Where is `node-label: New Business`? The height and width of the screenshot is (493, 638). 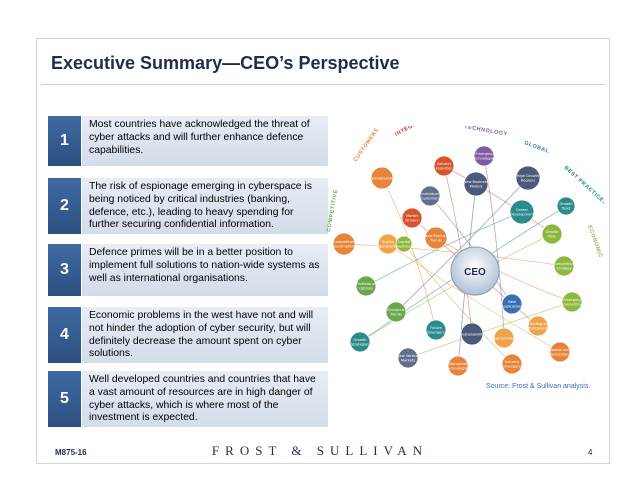 node-label: New Business is located at coordinates (476, 182).